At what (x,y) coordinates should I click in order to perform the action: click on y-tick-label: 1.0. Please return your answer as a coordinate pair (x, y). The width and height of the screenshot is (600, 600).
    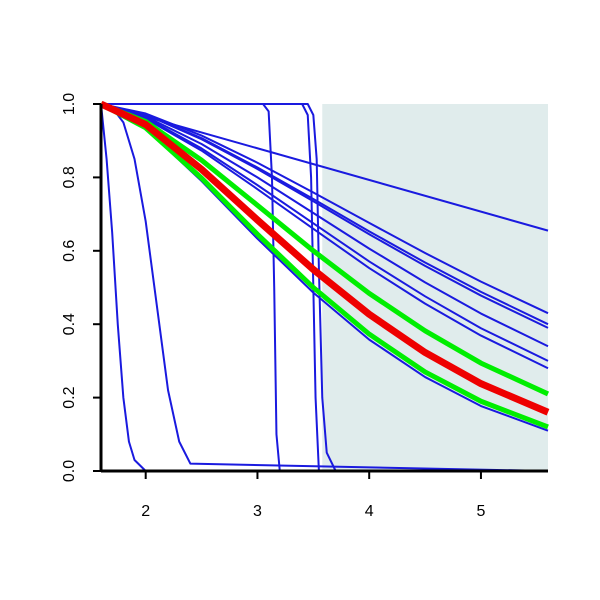
    Looking at the image, I should click on (69, 104).